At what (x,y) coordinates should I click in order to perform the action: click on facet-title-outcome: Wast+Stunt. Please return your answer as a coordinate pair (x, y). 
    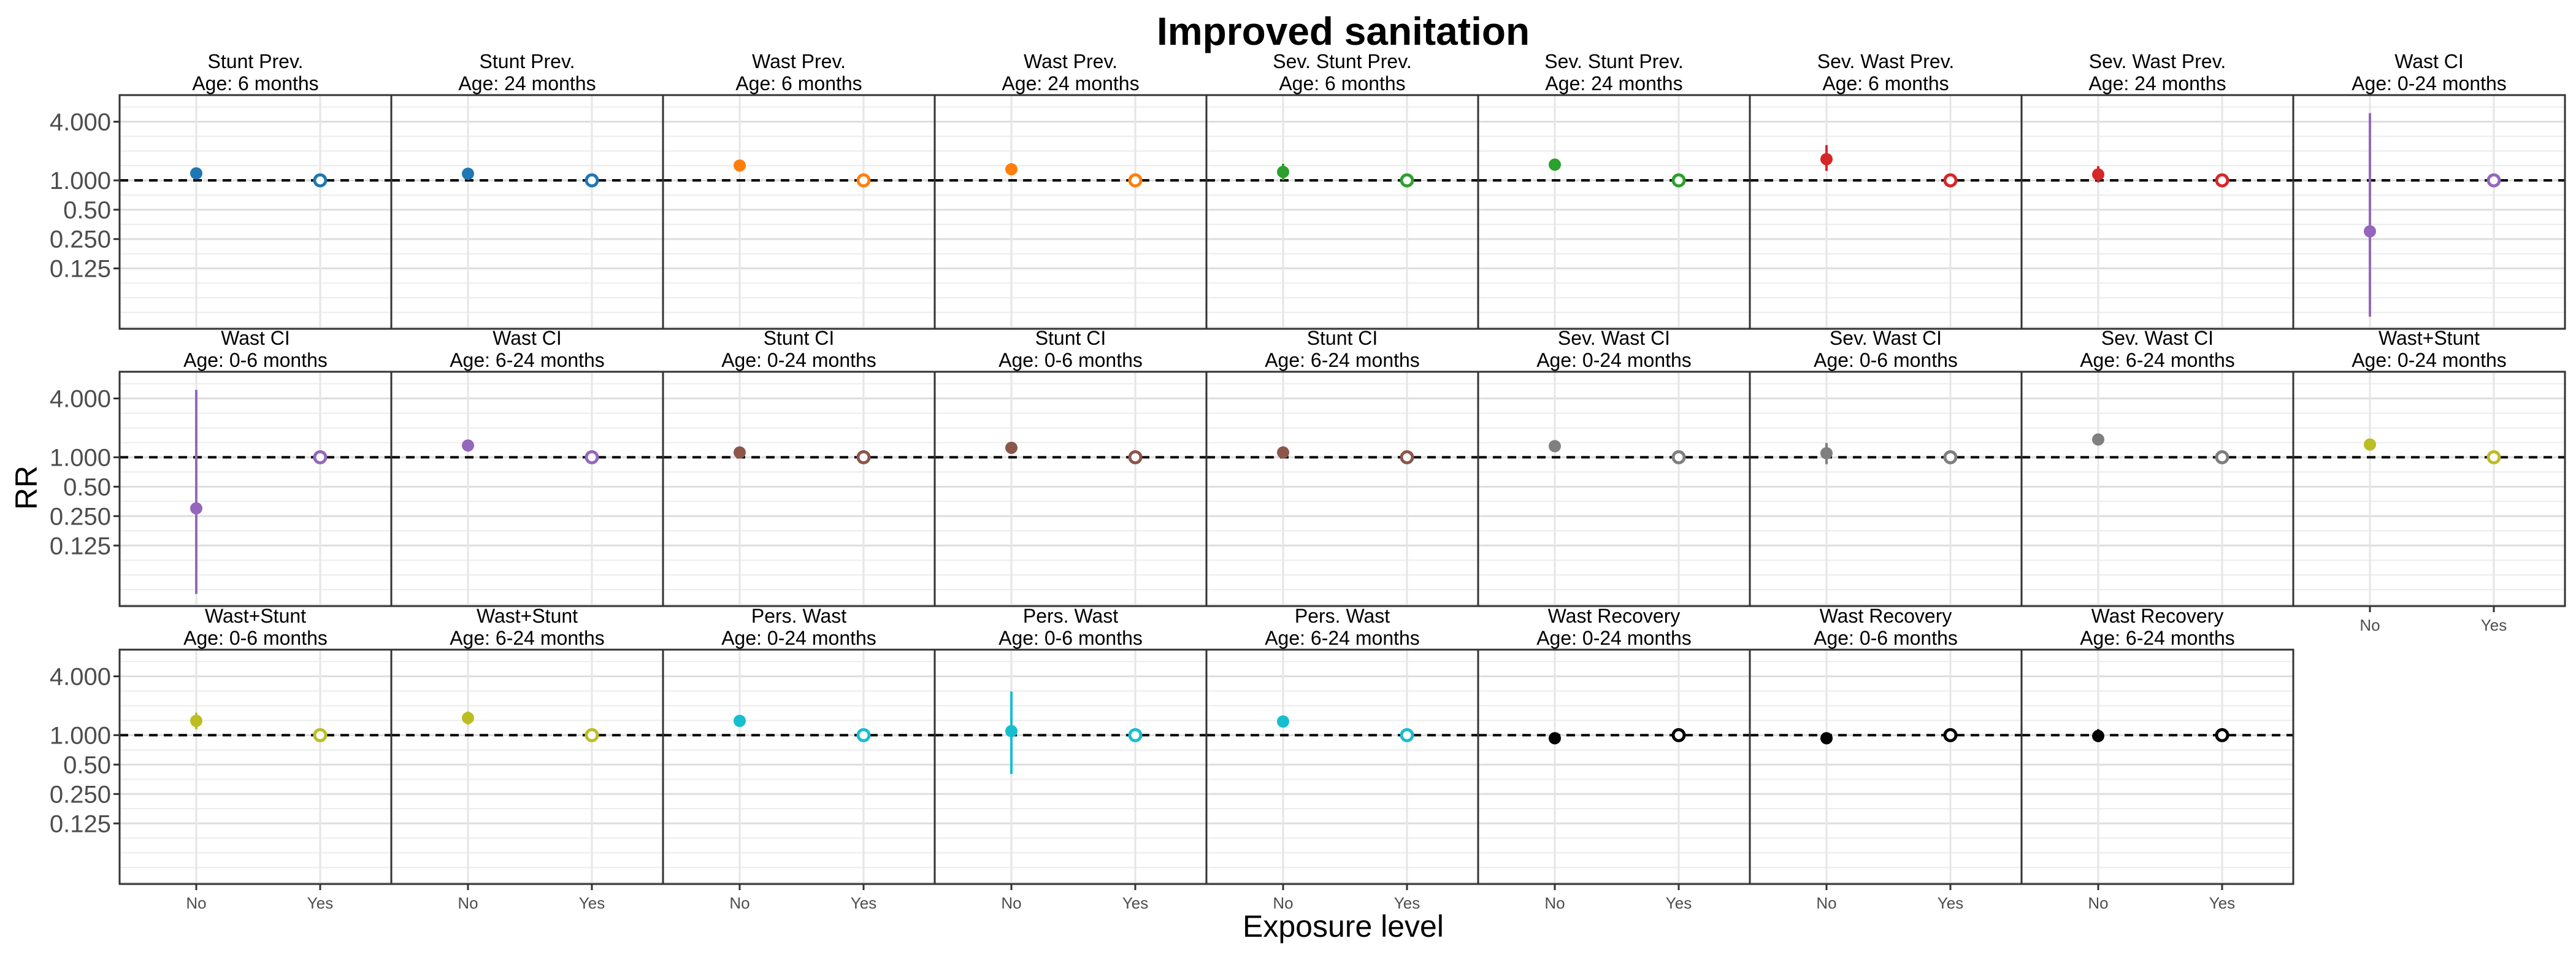
    Looking at the image, I should click on (527, 616).